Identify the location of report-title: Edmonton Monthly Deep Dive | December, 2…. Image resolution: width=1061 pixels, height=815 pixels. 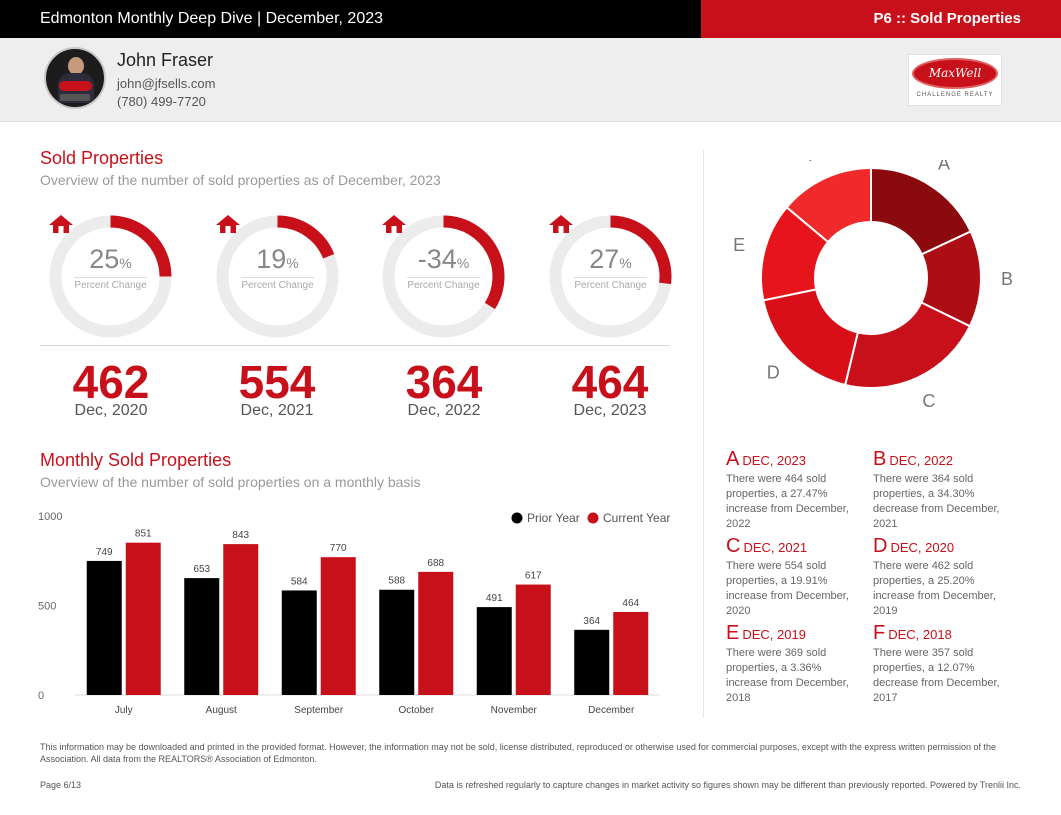
(212, 18).